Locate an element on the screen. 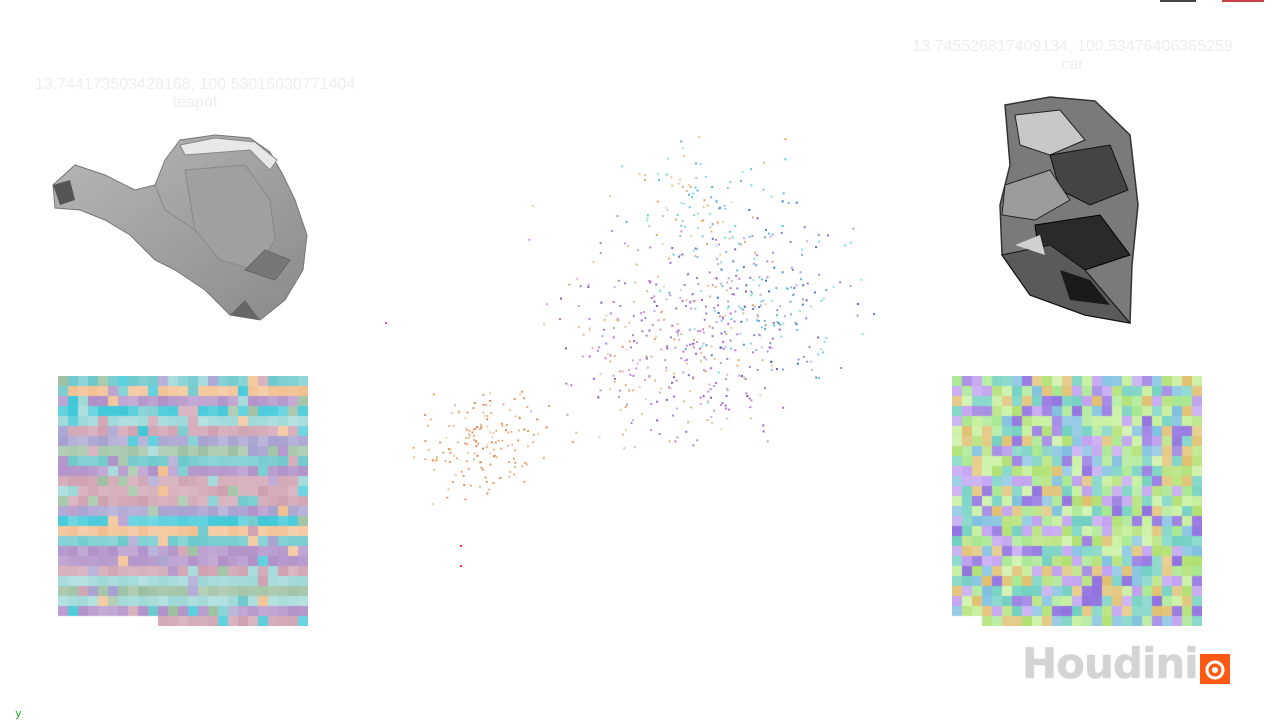 Image resolution: width=1280 pixels, height=720 pixels. top-button-right is located at coordinates (1243, 1).